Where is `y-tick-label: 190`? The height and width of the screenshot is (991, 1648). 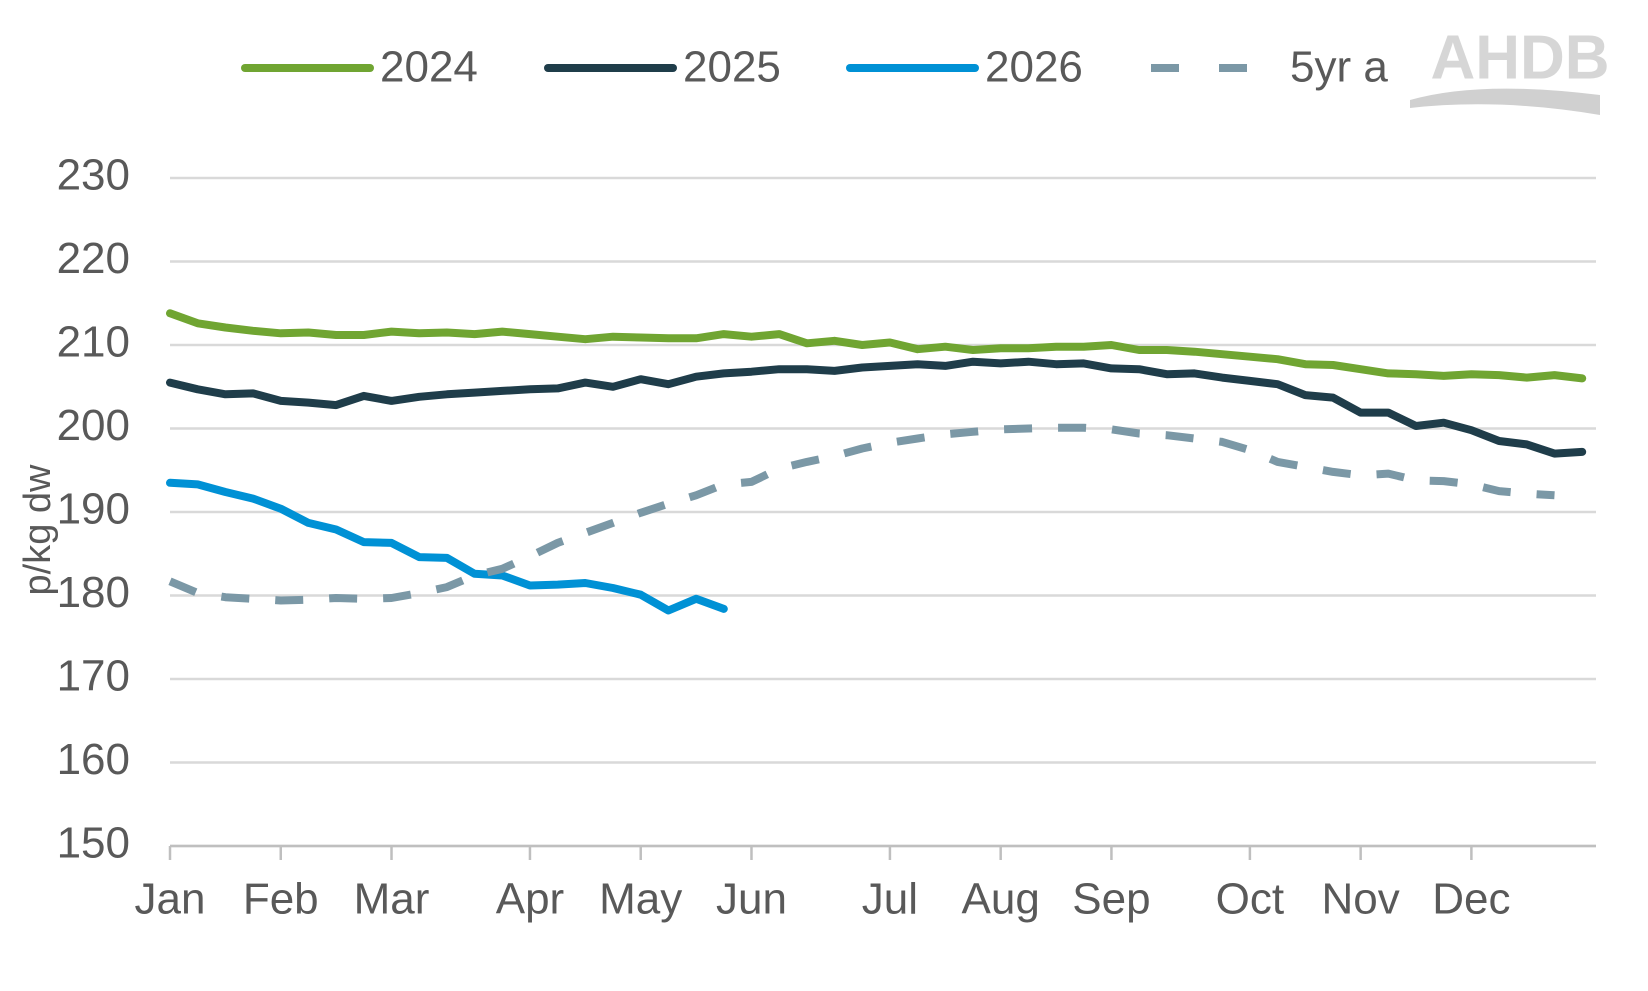
y-tick-label: 190 is located at coordinates (93, 509).